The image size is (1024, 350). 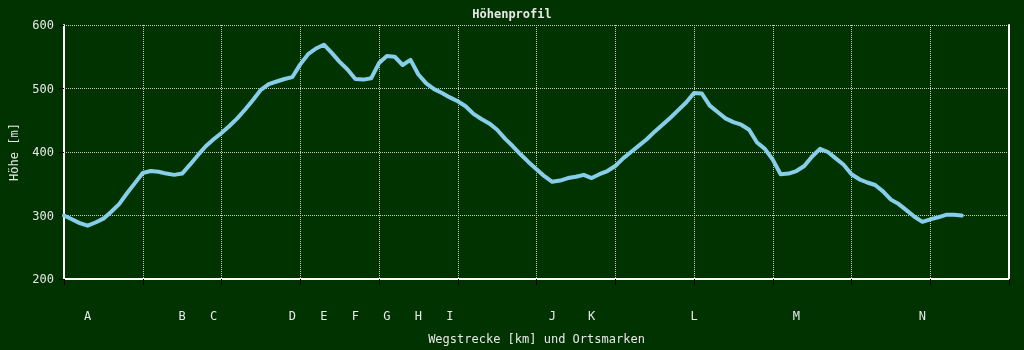 I want to click on x-tick-label: M, so click(x=796, y=316).